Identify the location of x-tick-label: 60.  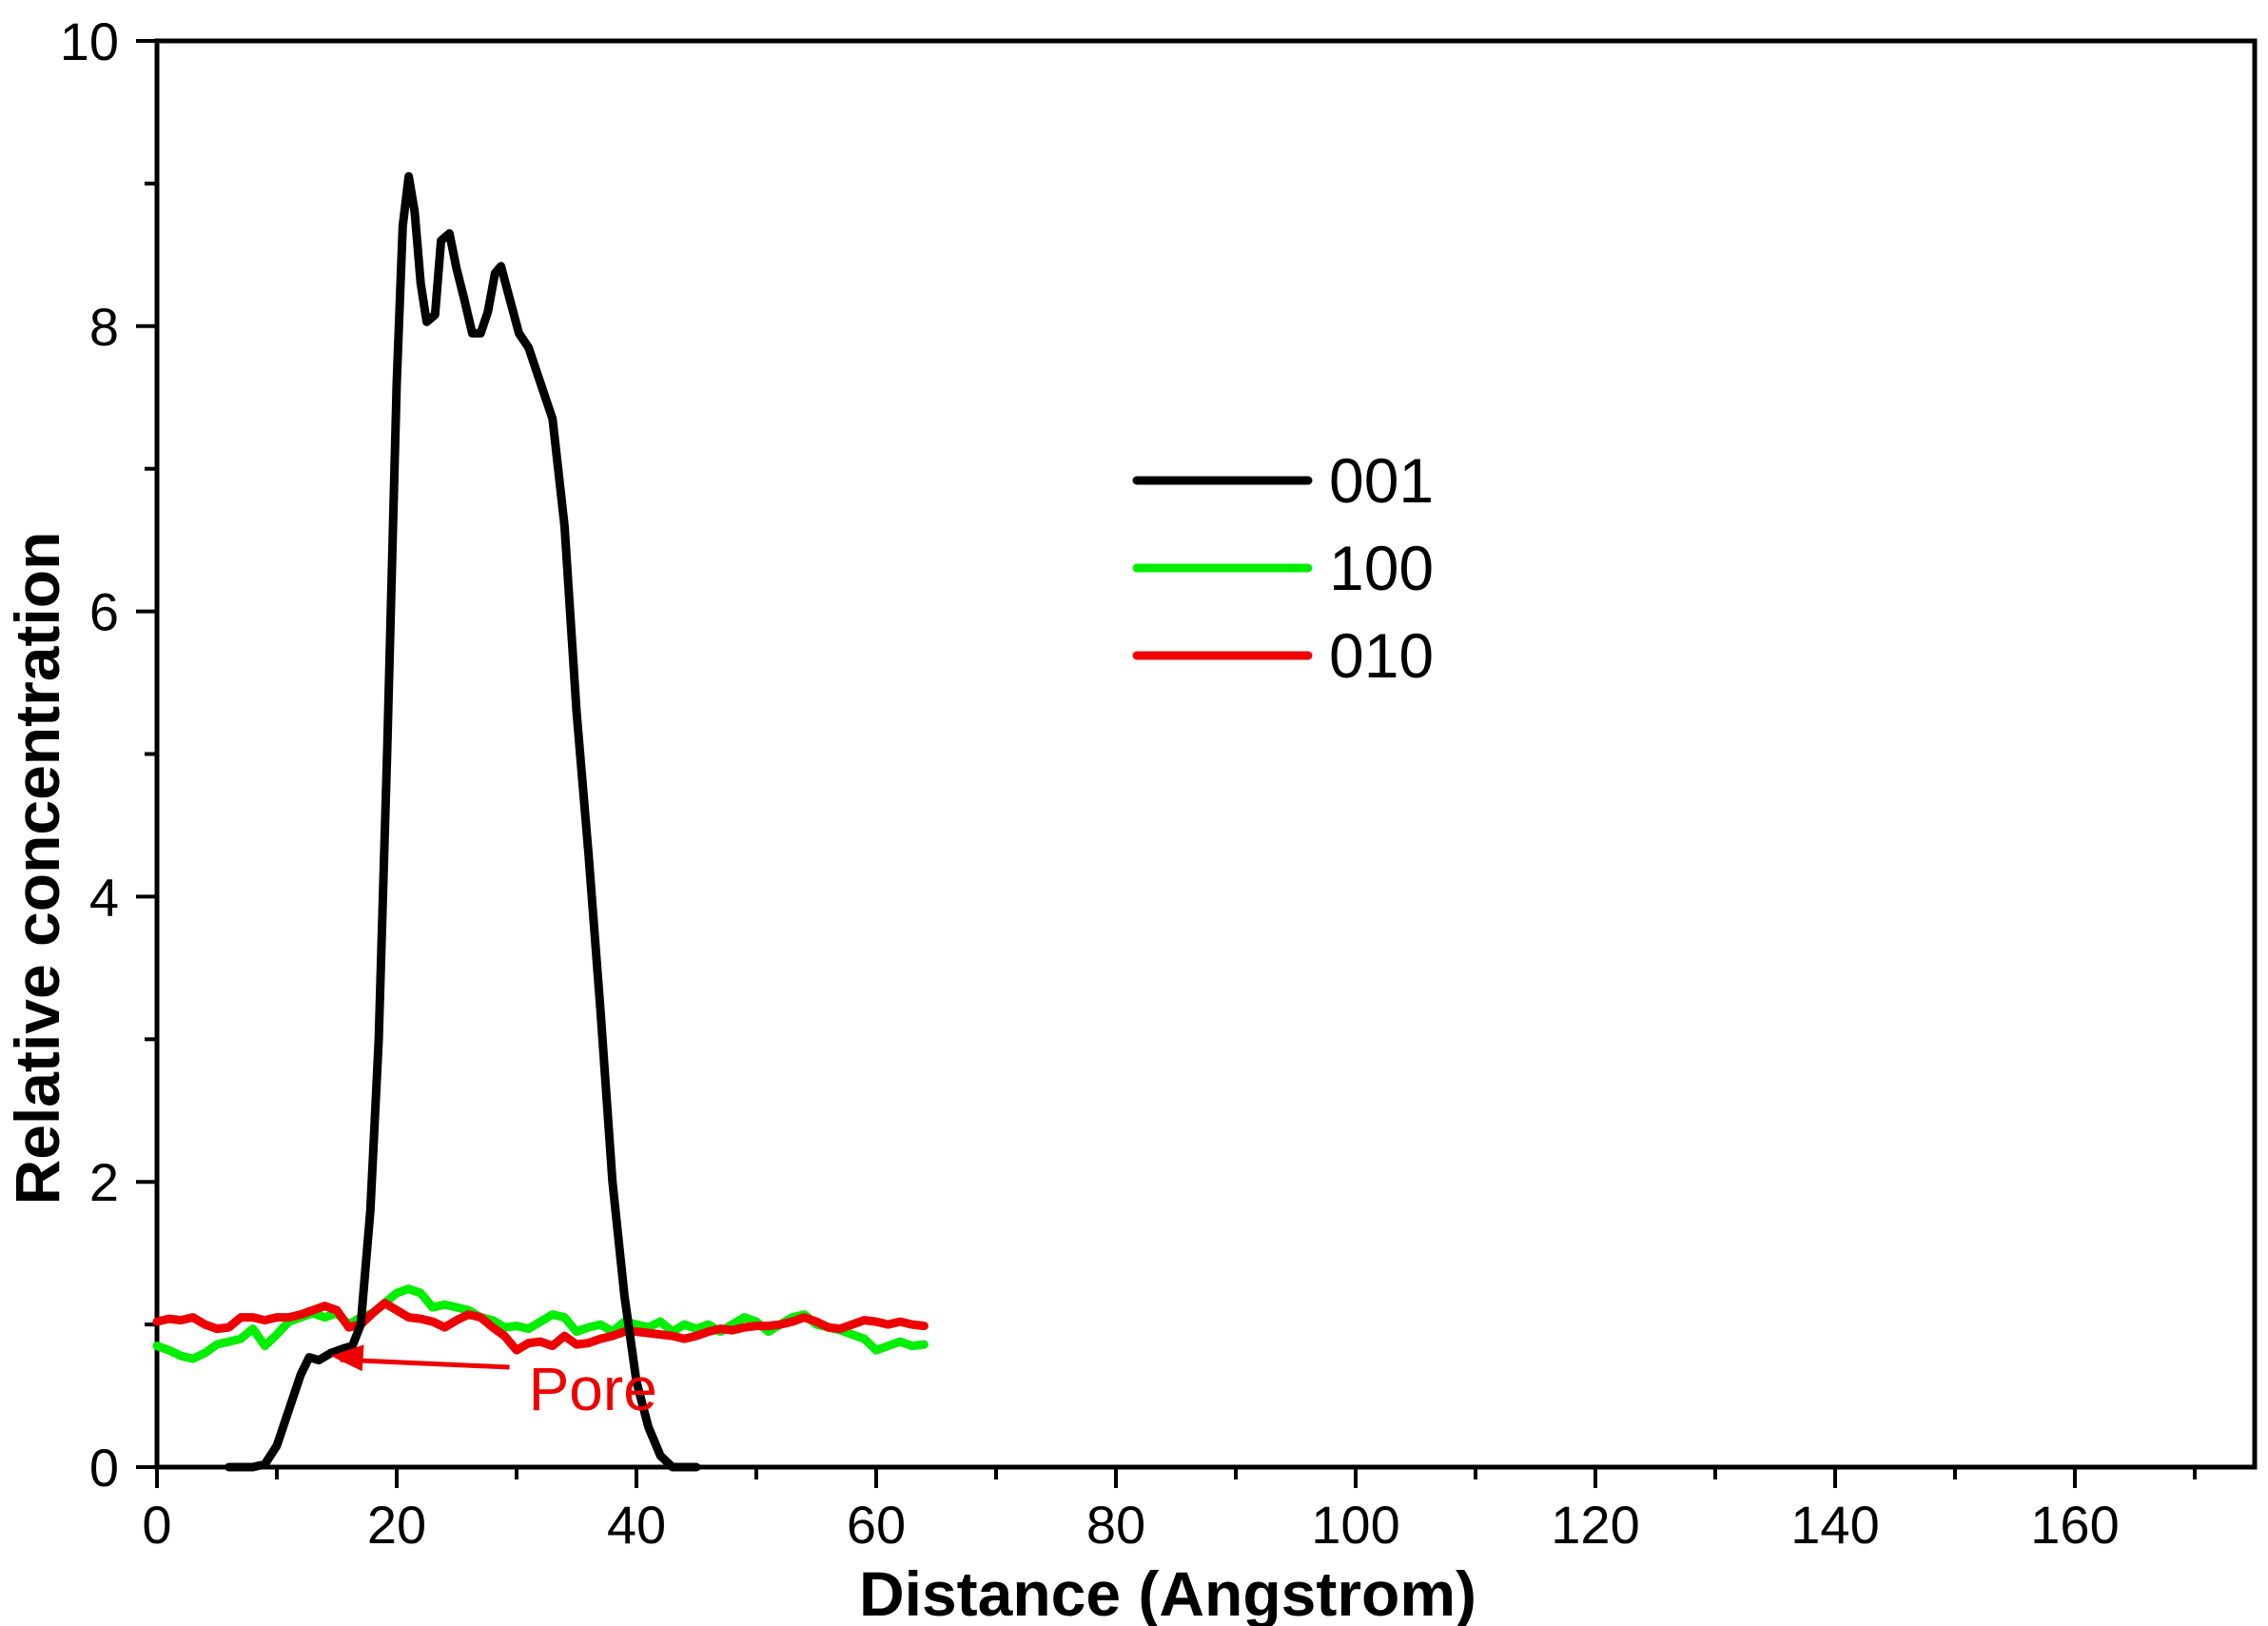
(876, 1525).